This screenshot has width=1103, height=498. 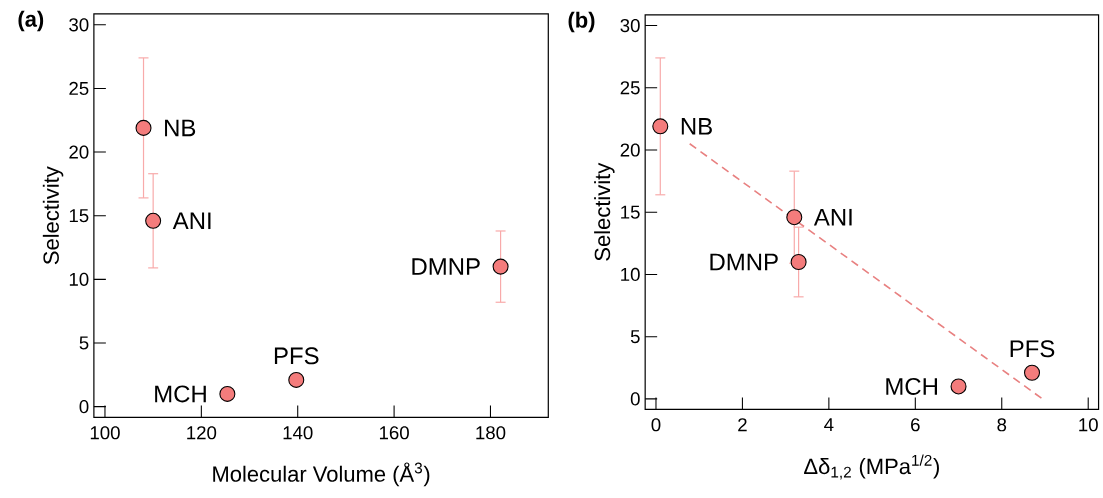 What do you see at coordinates (321, 474) in the screenshot?
I see `x-axis-title: Molecular Volume (Å$^{3}$)` at bounding box center [321, 474].